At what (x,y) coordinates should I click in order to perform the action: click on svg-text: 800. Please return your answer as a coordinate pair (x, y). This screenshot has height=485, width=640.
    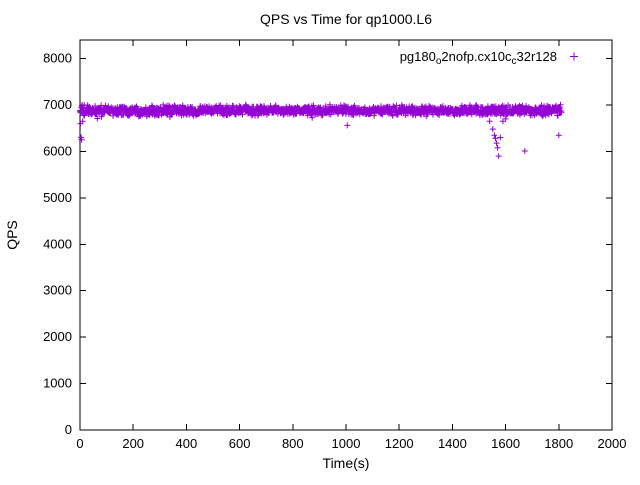
    Looking at the image, I should click on (293, 443).